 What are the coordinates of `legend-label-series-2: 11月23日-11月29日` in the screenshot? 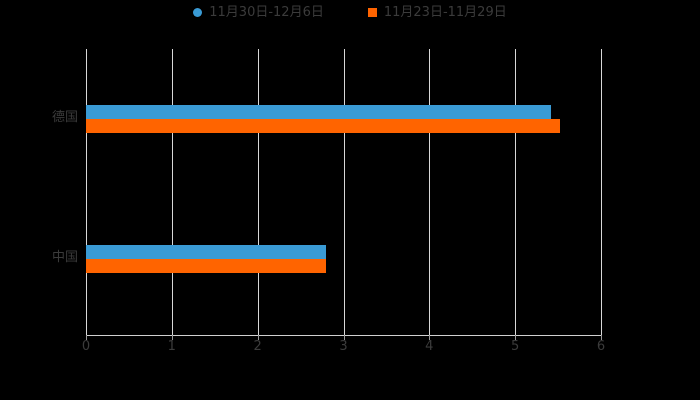 It's located at (445, 12).